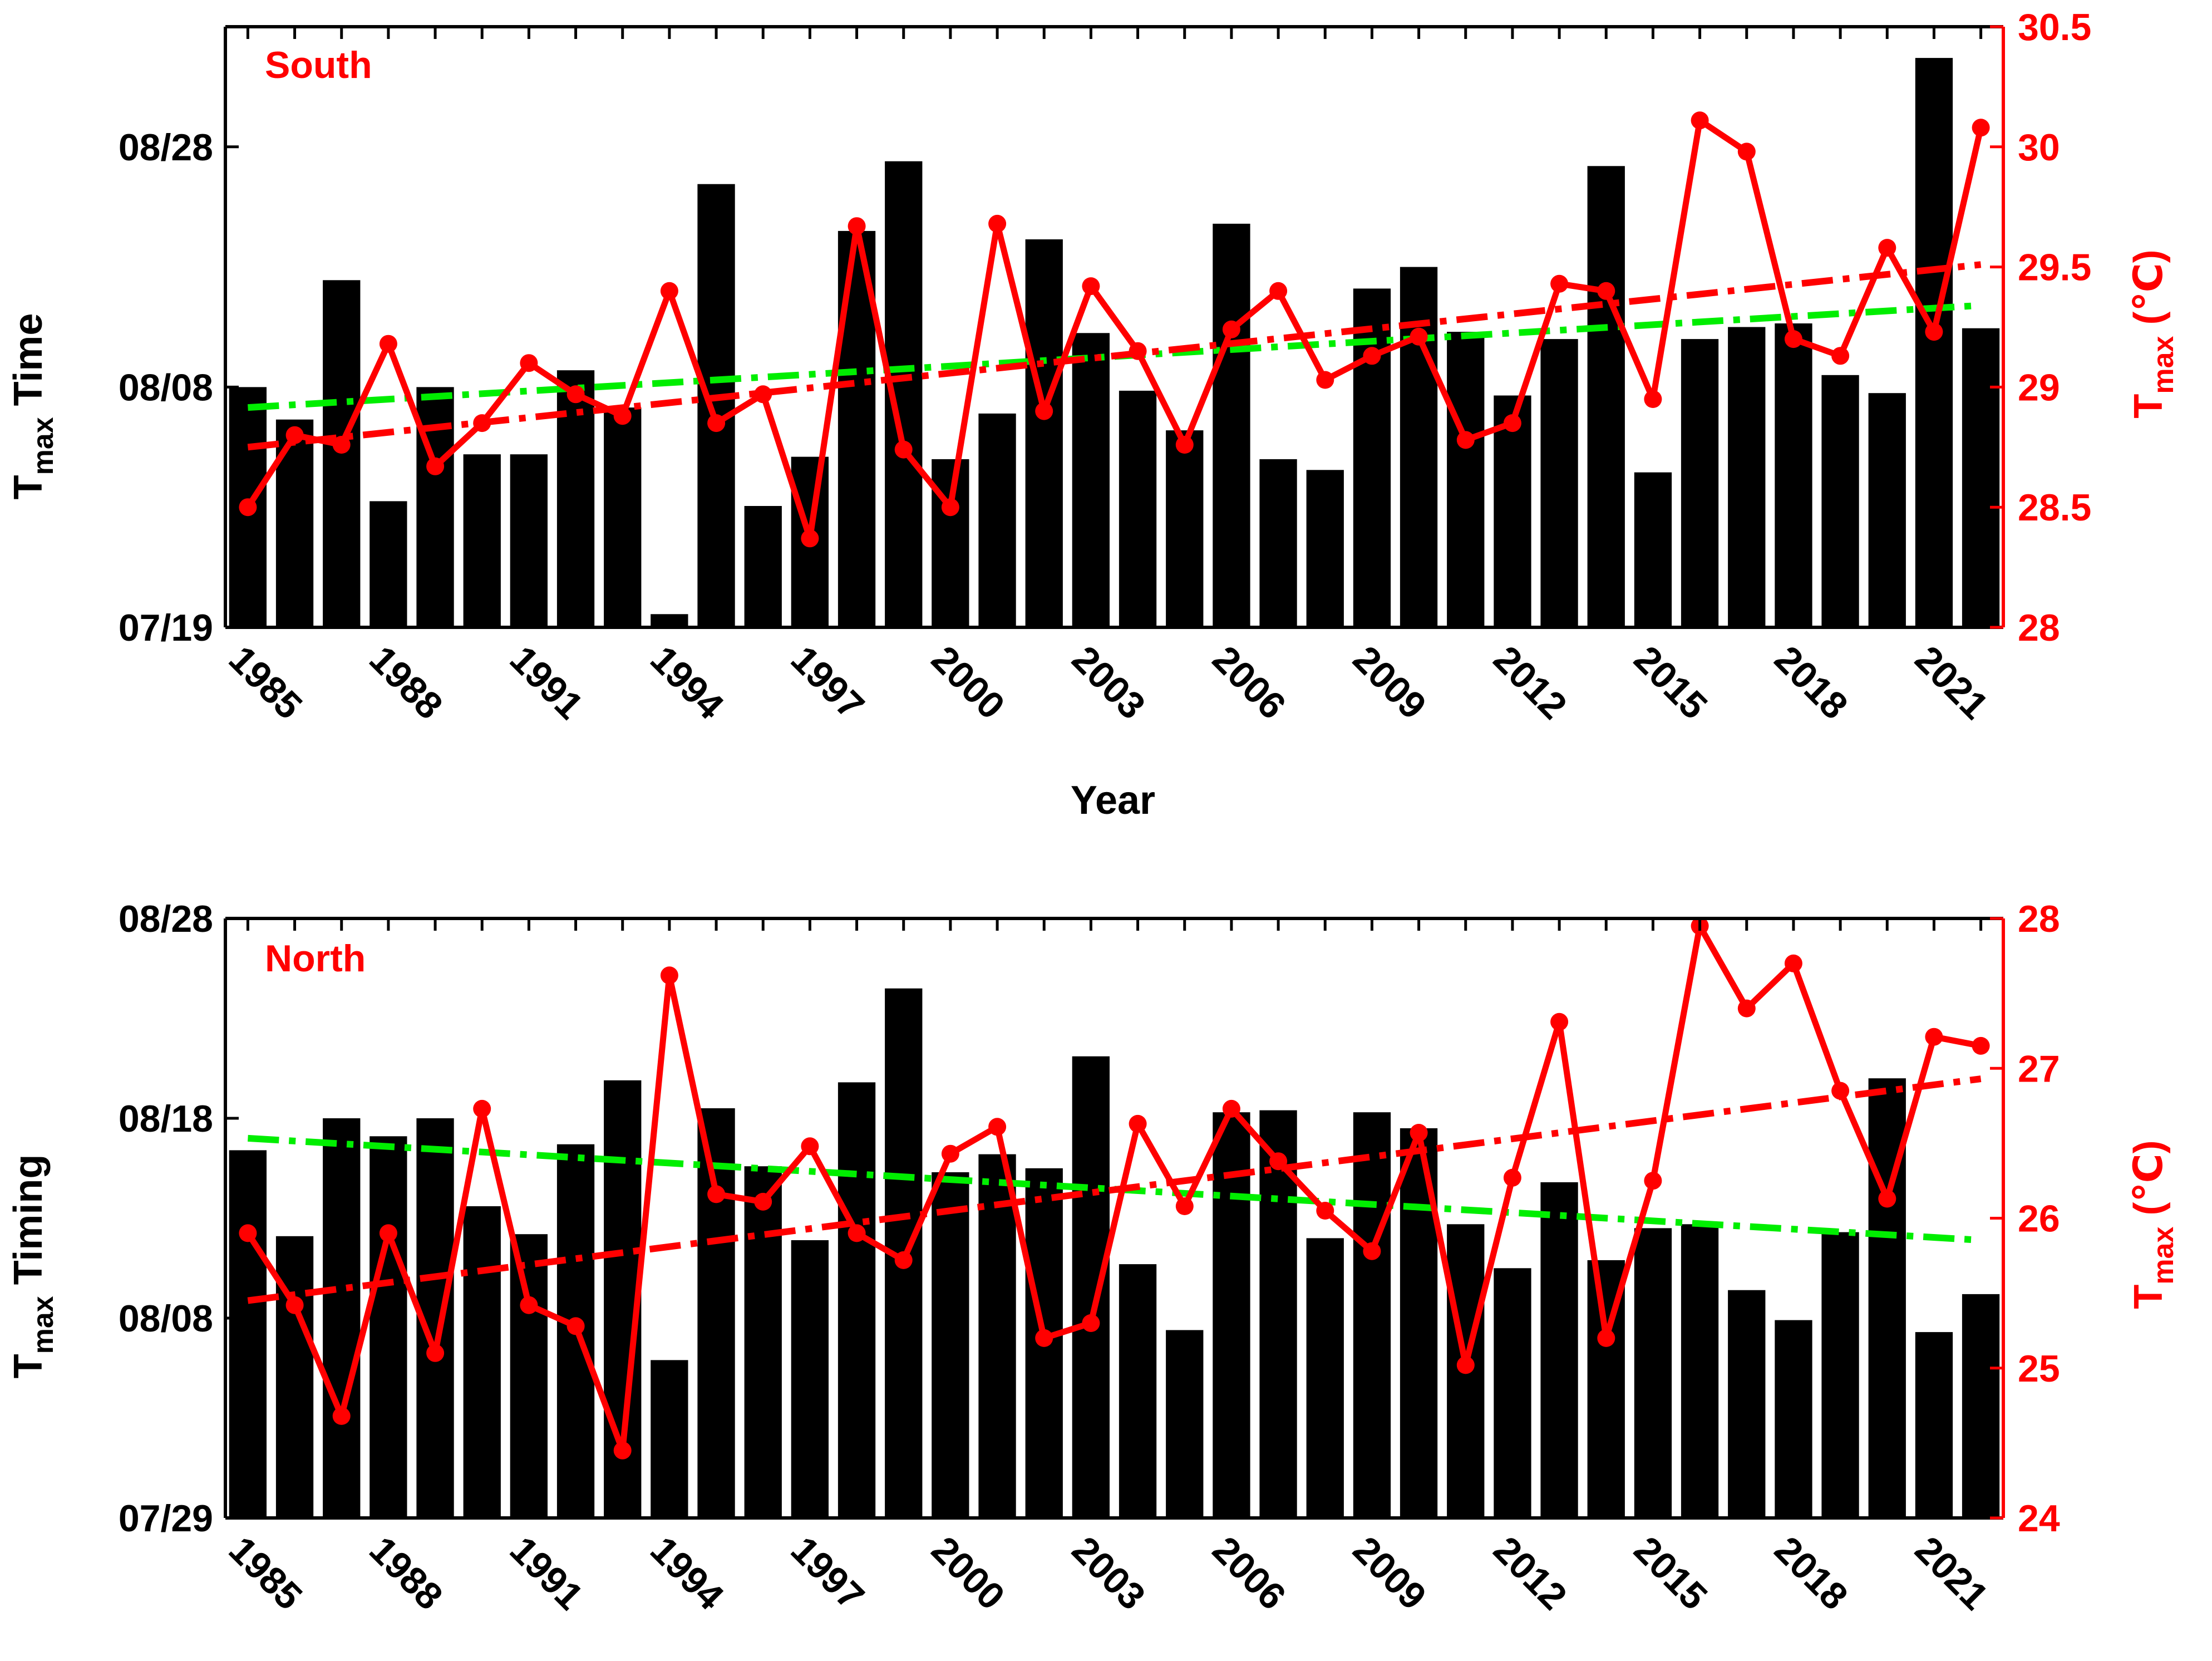  I want to click on north-left-axis-title: Tmax Timing, so click(33, 1266).